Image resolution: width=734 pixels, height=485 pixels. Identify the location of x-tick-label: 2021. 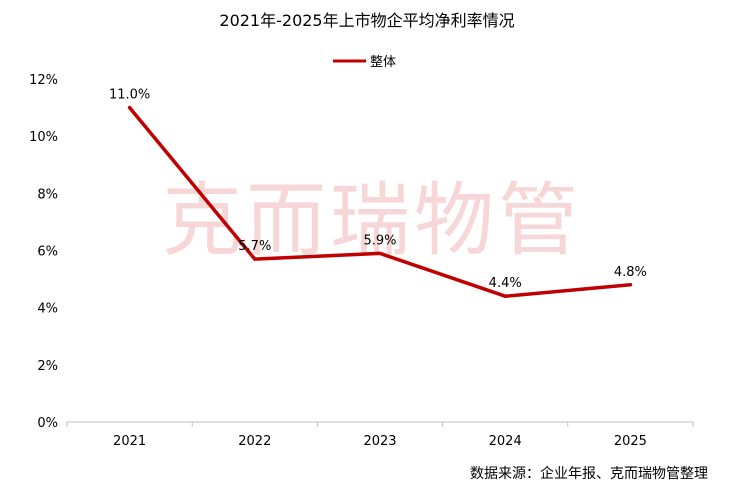
(129, 441).